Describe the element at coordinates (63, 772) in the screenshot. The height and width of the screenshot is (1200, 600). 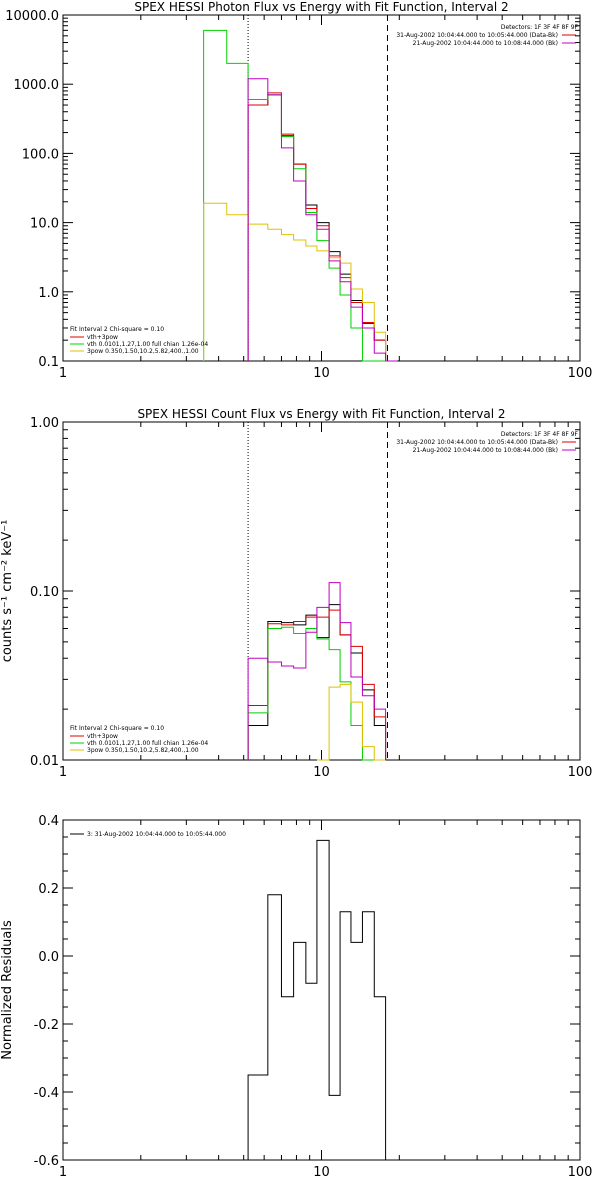
I see `p2-x-tick-label: 1` at that location.